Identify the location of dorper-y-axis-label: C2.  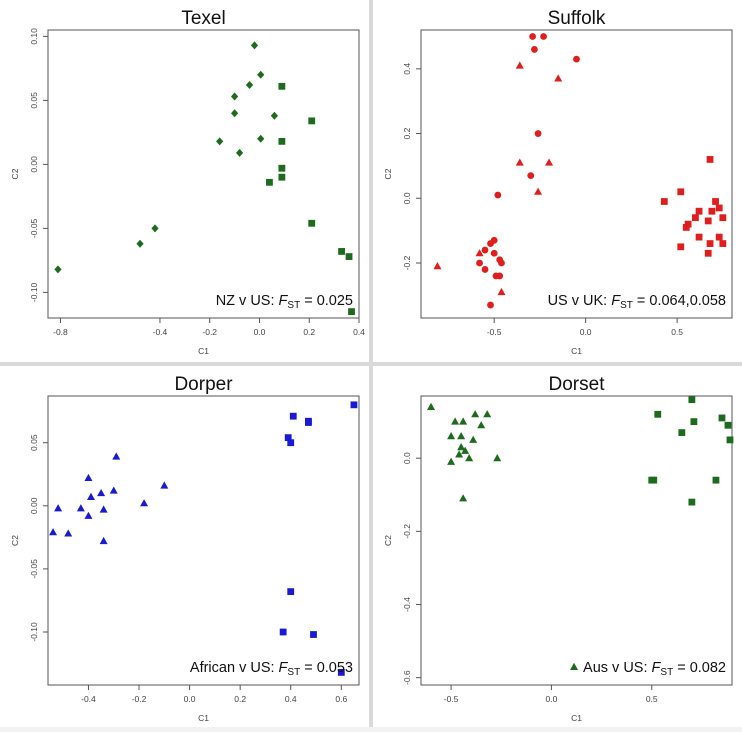
(15, 540).